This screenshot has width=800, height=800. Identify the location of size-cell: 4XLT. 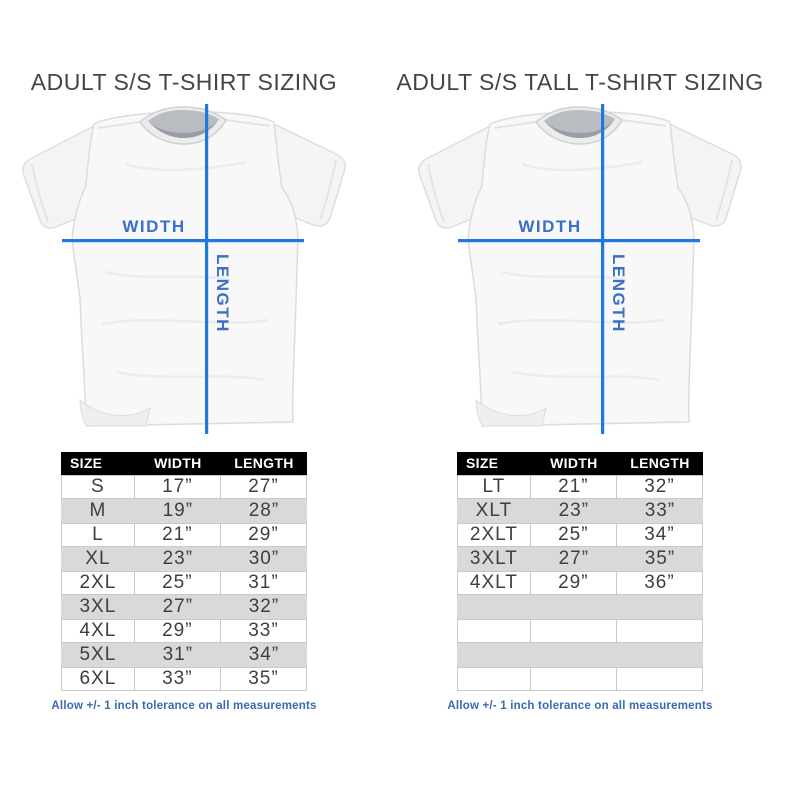
(494, 582).